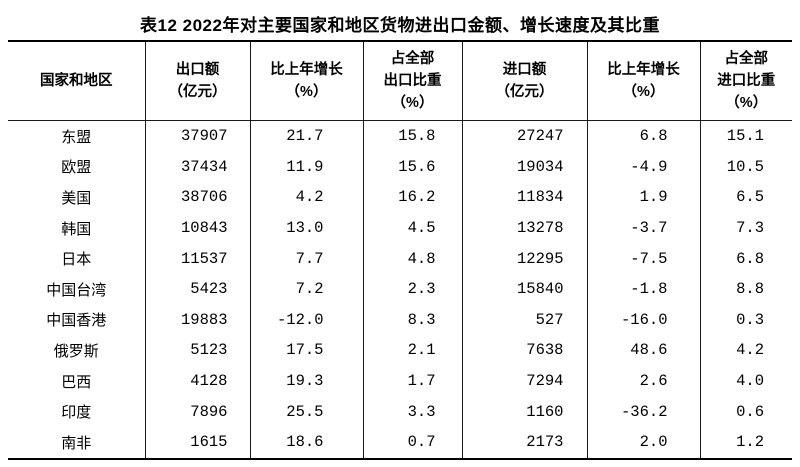 This screenshot has height=467, width=800. Describe the element at coordinates (750, 258) in the screenshot. I see `import-share-cell: 6.8` at that location.